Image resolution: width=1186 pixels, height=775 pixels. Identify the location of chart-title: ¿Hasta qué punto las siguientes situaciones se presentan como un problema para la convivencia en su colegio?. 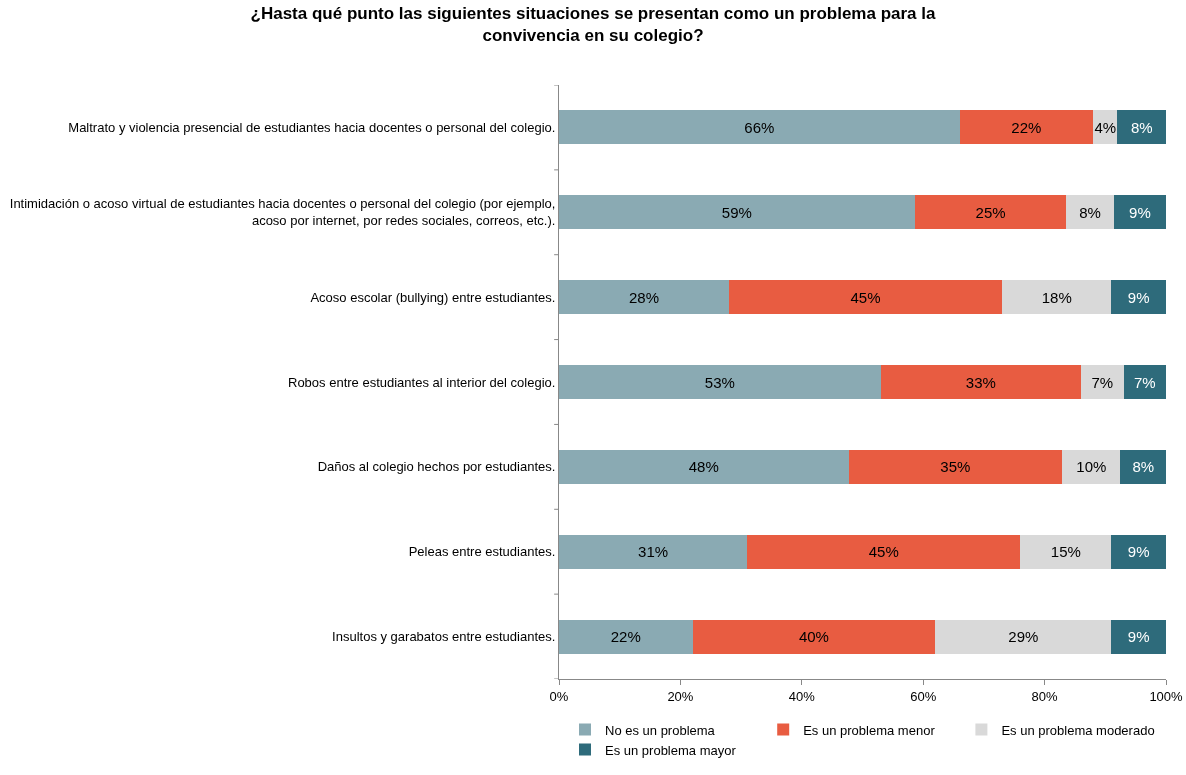
(593, 25).